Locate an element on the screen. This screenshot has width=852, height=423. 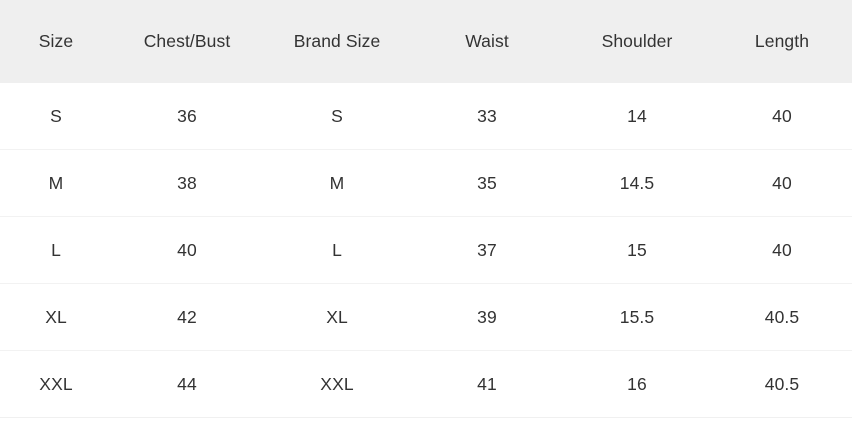
cell-chest-bust: 44 is located at coordinates (187, 384).